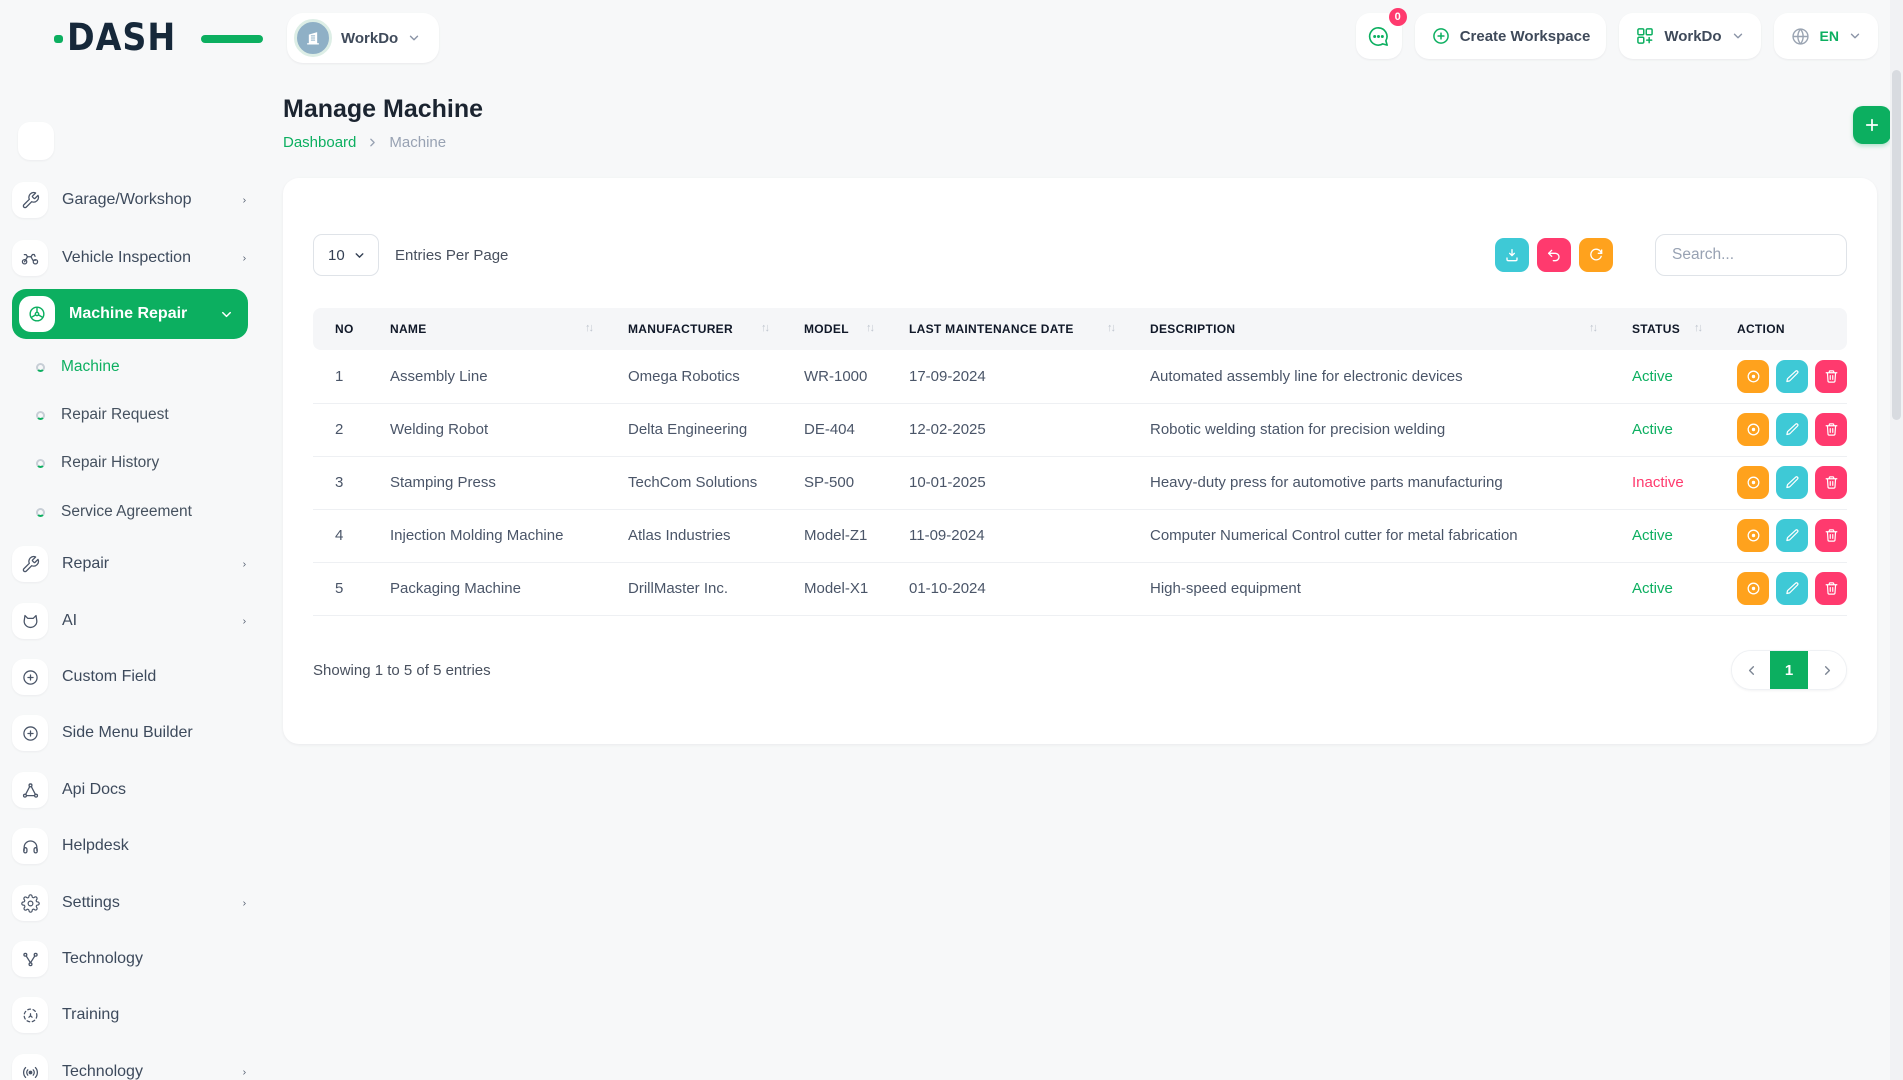 The height and width of the screenshot is (1080, 1903). Describe the element at coordinates (226, 314) in the screenshot. I see `chevron-down-icon` at that location.